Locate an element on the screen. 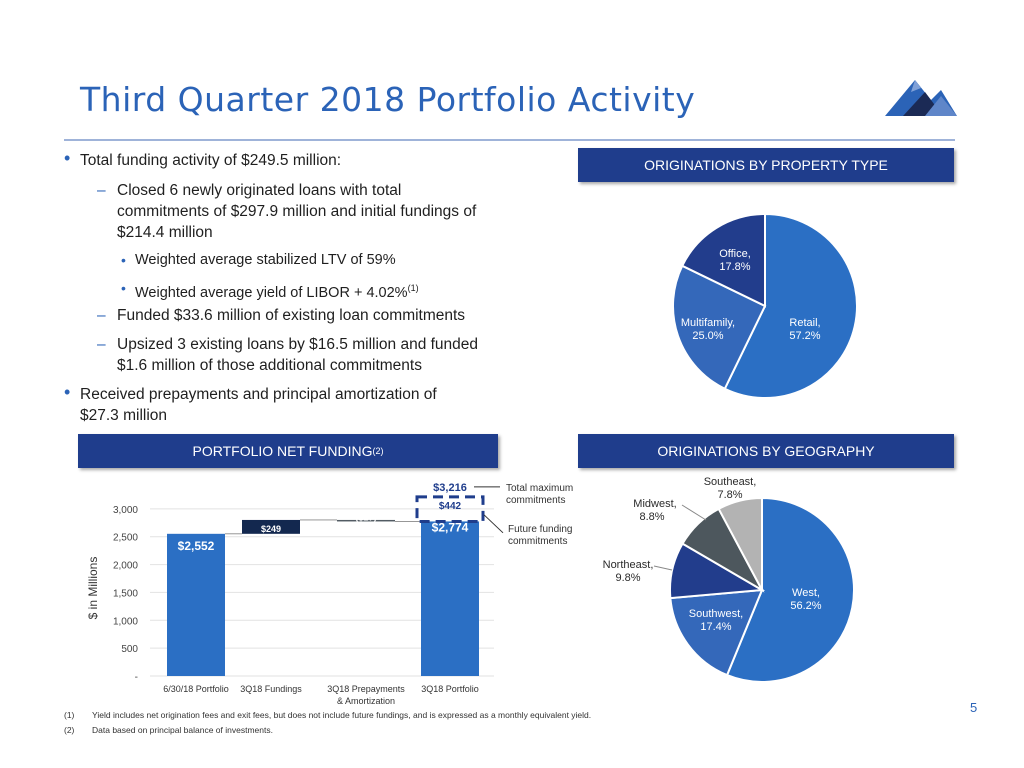 The height and width of the screenshot is (768, 1024). company-logo is located at coordinates (921, 98).